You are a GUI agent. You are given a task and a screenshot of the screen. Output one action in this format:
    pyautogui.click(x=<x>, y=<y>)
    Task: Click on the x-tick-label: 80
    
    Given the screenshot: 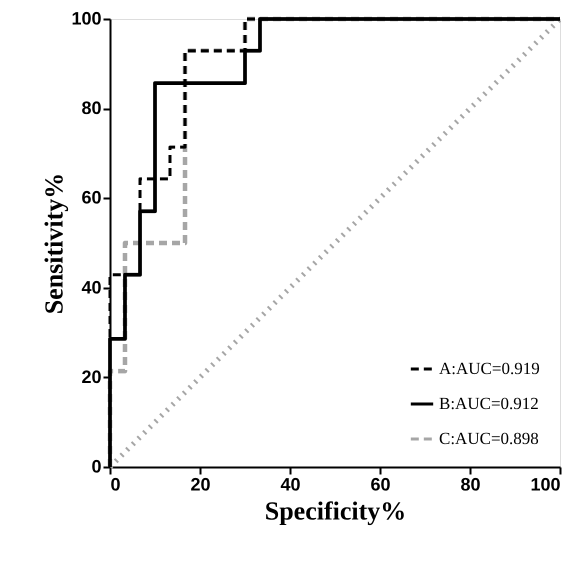 What is the action you would take?
    pyautogui.click(x=470, y=484)
    